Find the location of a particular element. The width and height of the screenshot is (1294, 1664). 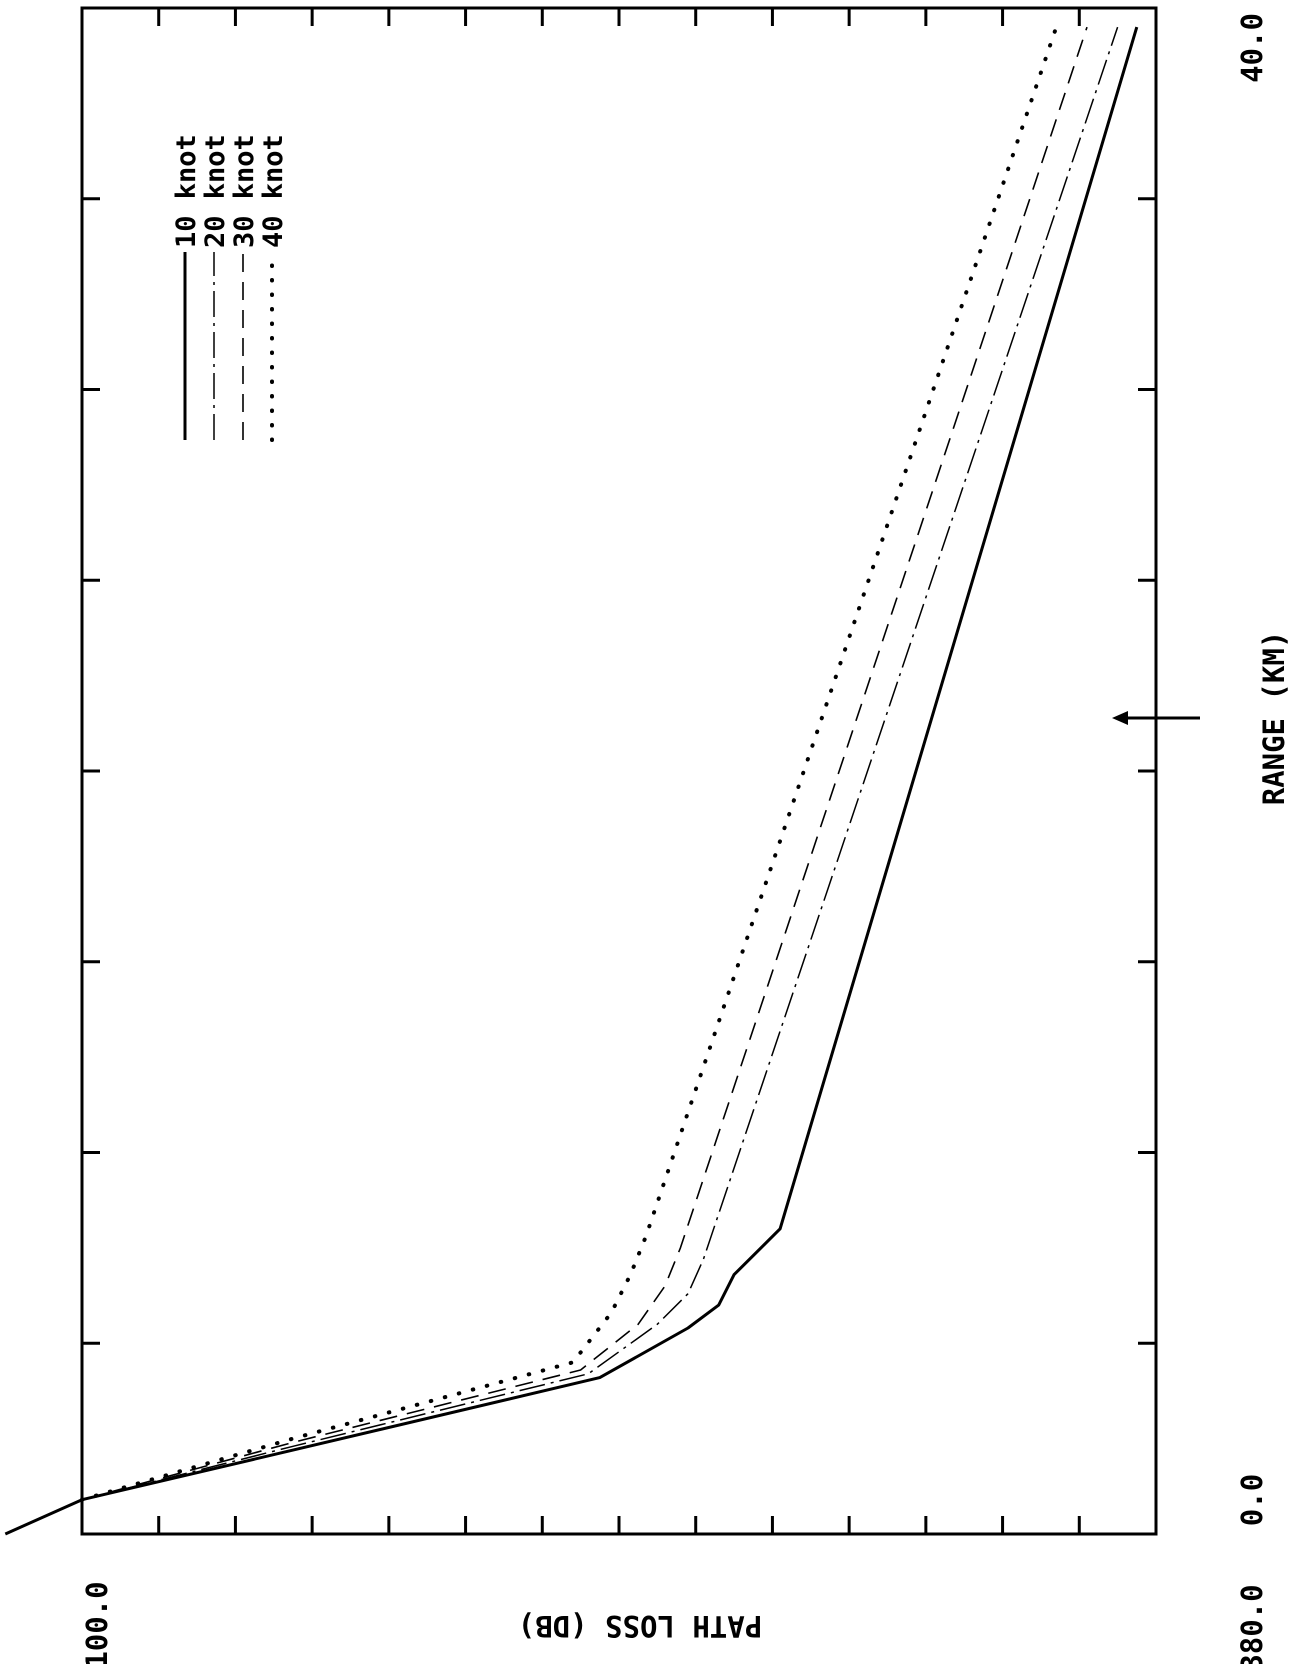

y-axis-title: PATH LOSS (DB) is located at coordinates (640, 1626).